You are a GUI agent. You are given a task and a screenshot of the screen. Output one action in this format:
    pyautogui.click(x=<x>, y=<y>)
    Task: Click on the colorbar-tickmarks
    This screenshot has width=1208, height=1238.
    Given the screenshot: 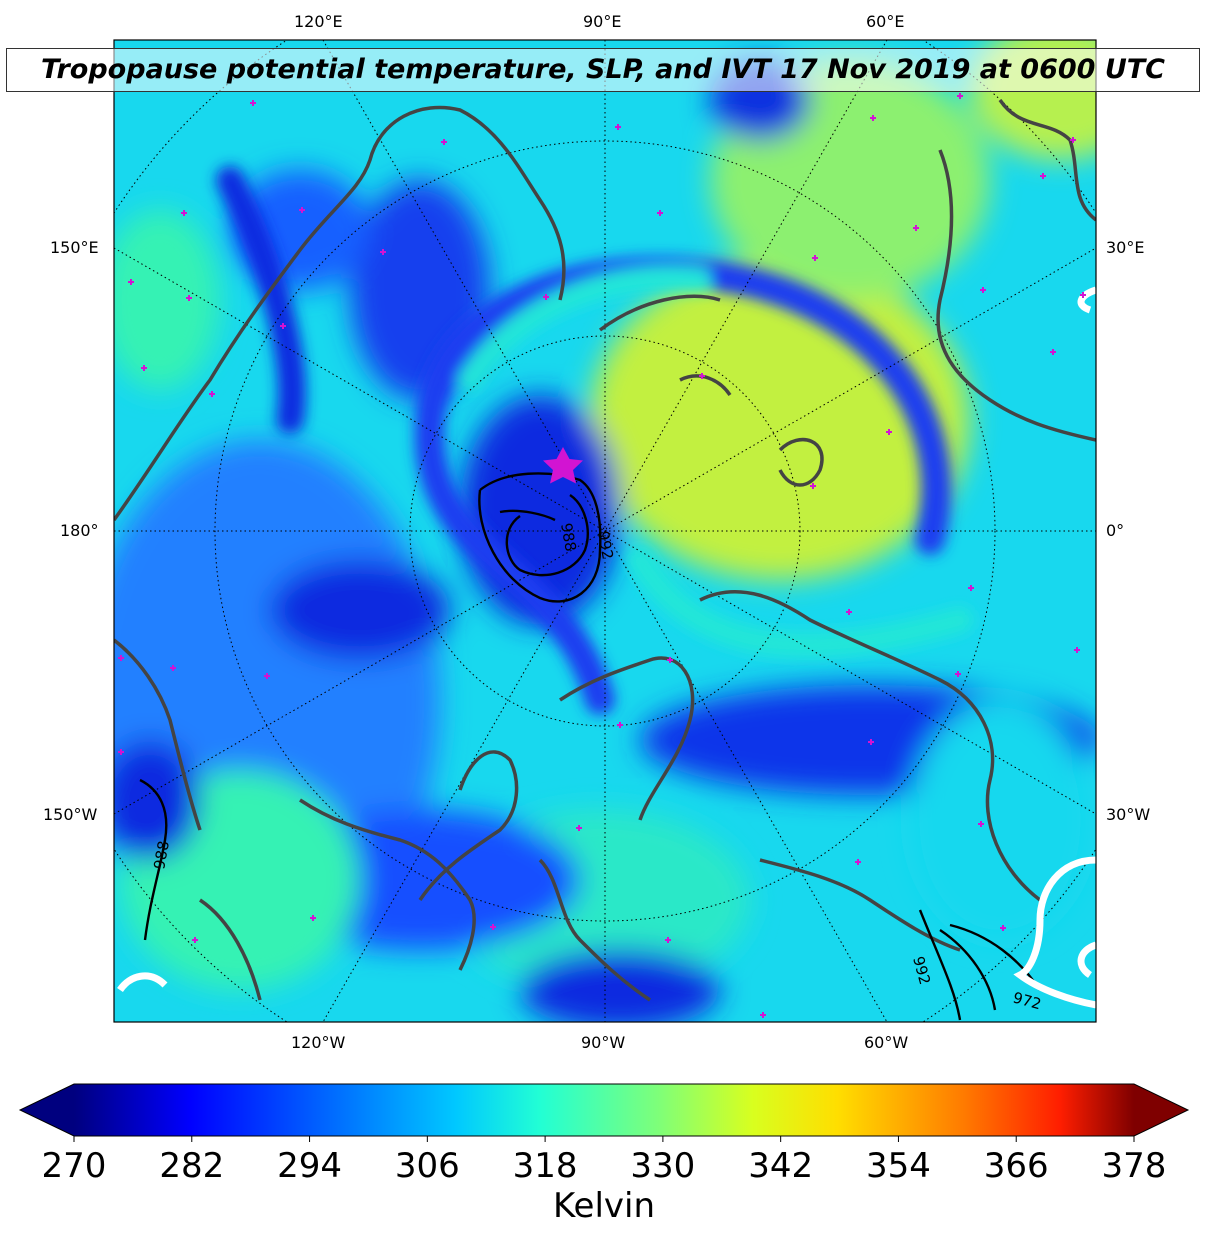 What is the action you would take?
    pyautogui.click(x=604, y=1139)
    